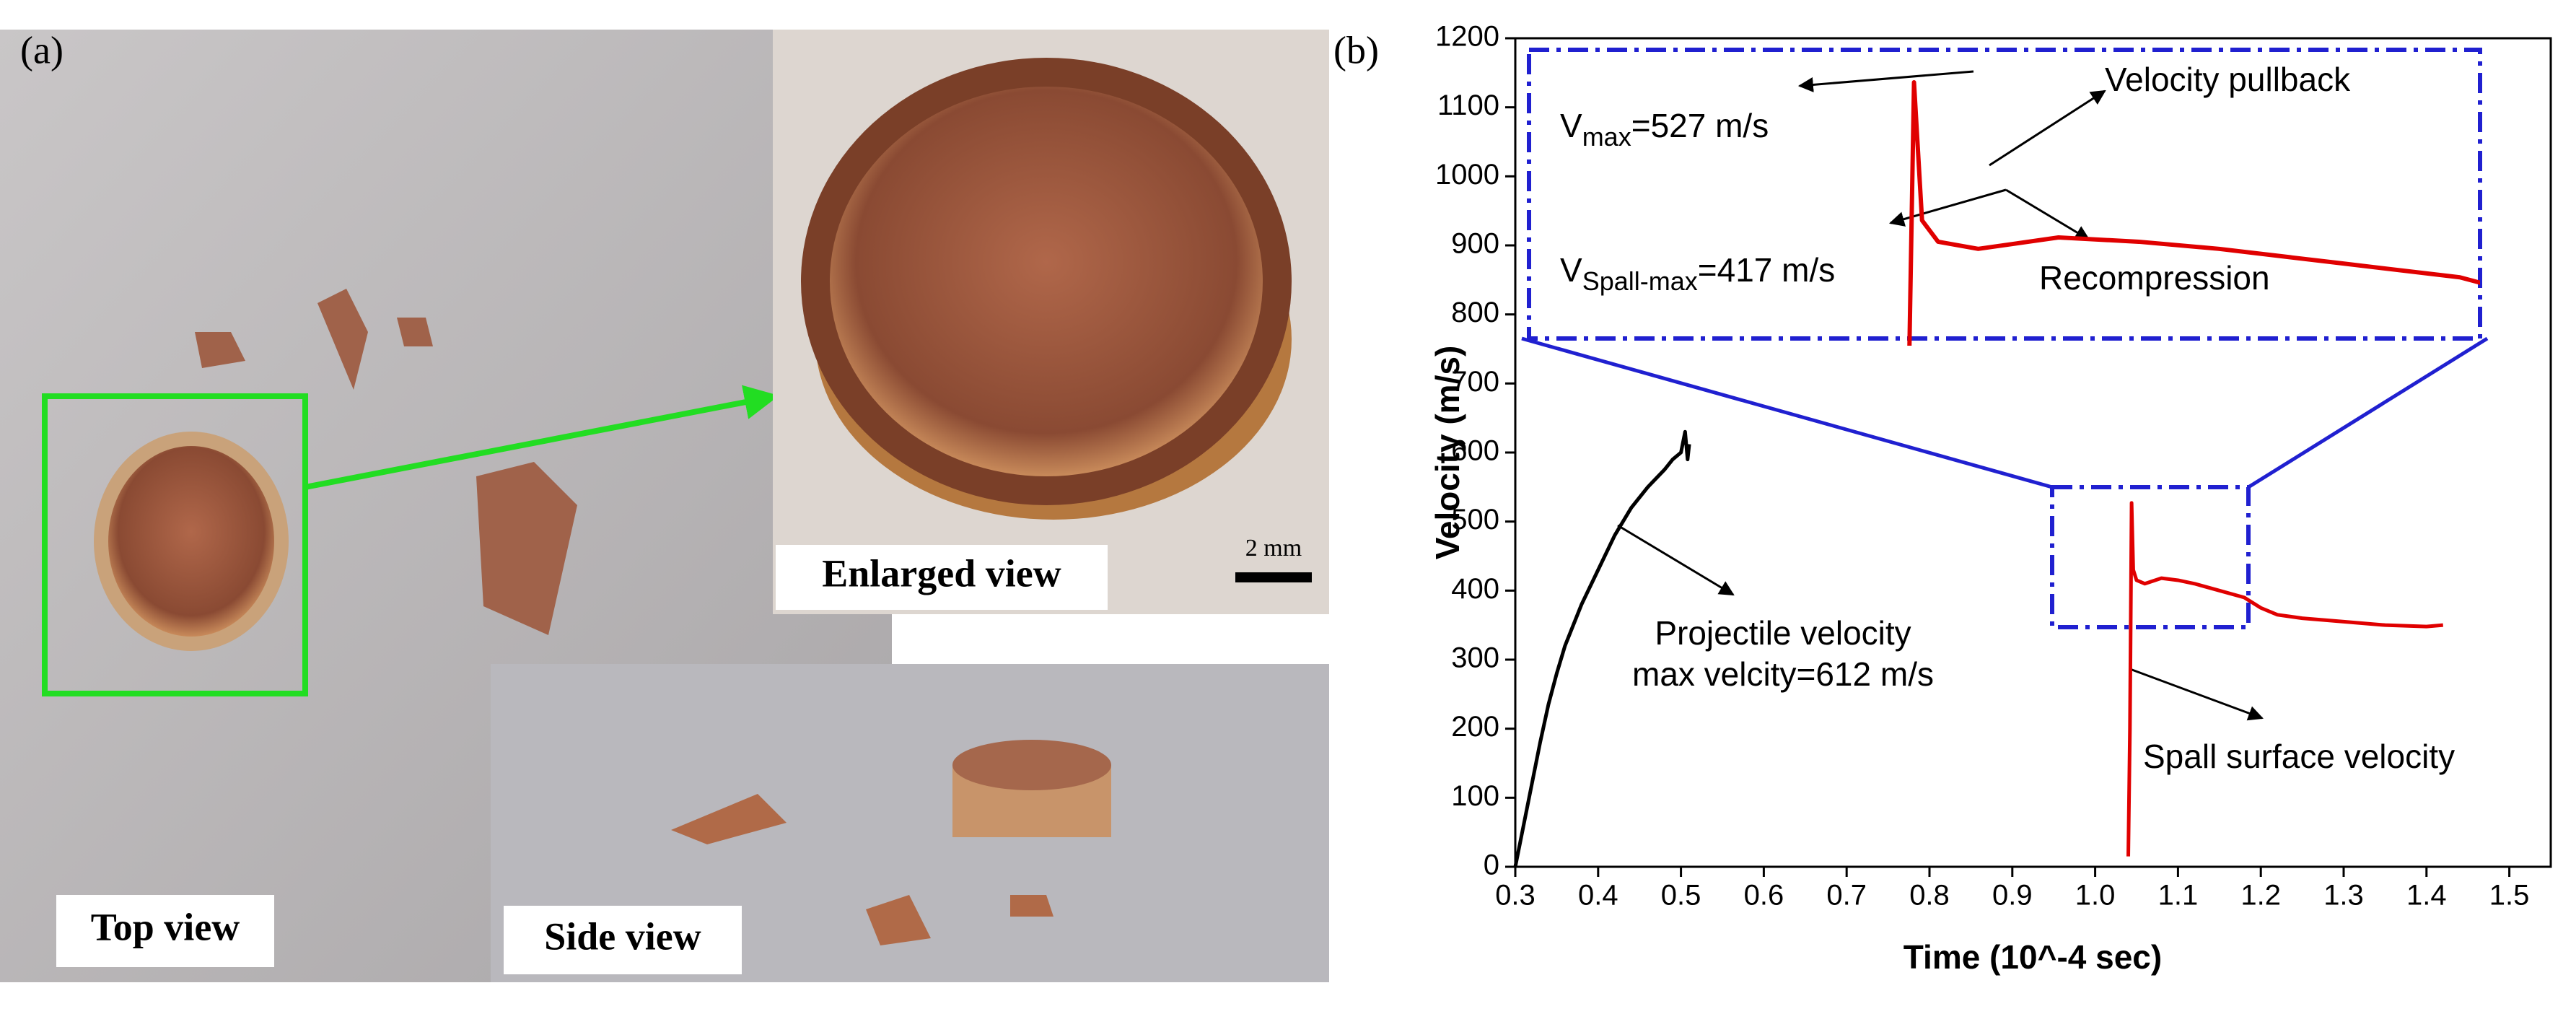 The height and width of the screenshot is (1027, 2576). What do you see at coordinates (1475, 520) in the screenshot?
I see `y-tick-label: 500` at bounding box center [1475, 520].